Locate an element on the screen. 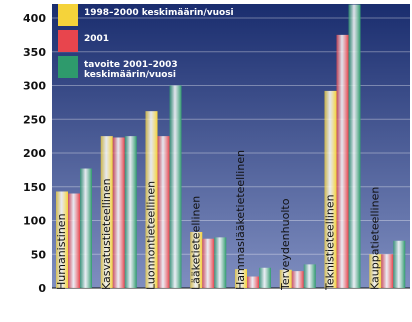 The height and width of the screenshot is (322, 412). x-tick-label: Terveydenhuolto is located at coordinates (285, 244).